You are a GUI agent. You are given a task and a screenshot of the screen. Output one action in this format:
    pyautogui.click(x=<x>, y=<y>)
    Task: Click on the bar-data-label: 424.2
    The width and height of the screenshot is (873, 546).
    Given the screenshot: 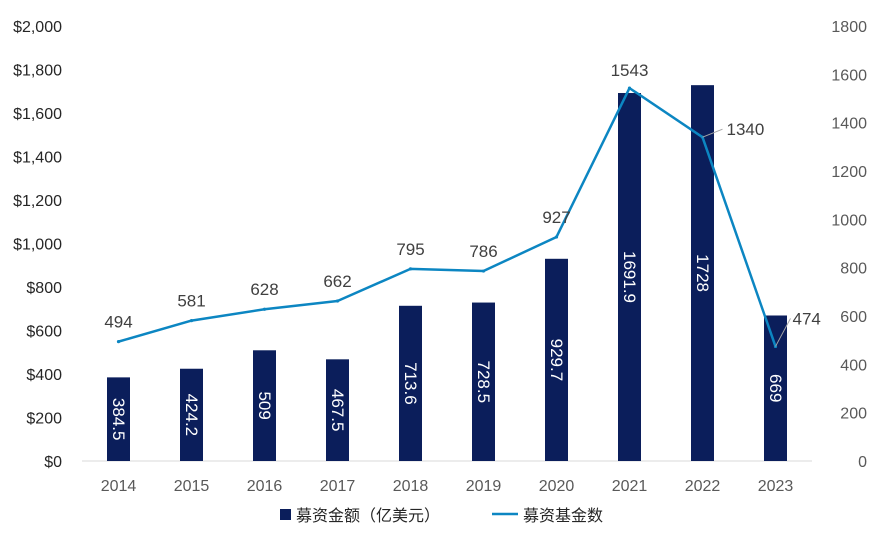 What is the action you would take?
    pyautogui.click(x=191, y=415)
    